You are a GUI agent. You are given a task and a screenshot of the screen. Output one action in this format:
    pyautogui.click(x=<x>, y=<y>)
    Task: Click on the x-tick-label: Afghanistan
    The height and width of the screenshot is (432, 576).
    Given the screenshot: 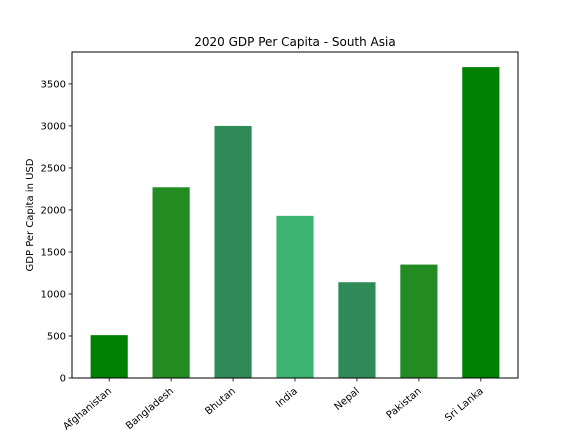 What is the action you would take?
    pyautogui.click(x=87, y=409)
    